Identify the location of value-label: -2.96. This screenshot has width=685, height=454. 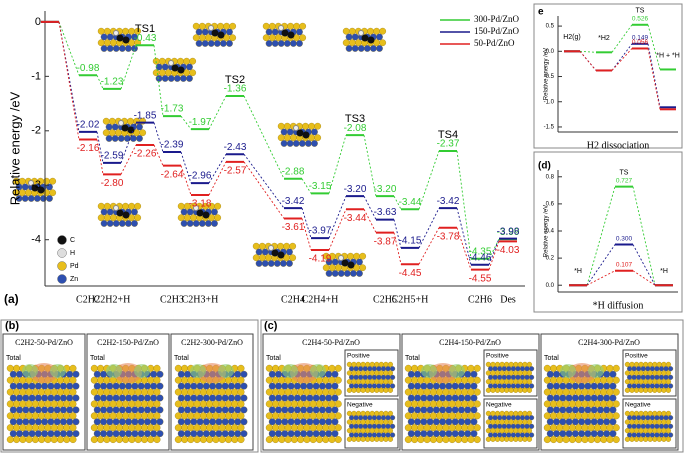
(200, 176).